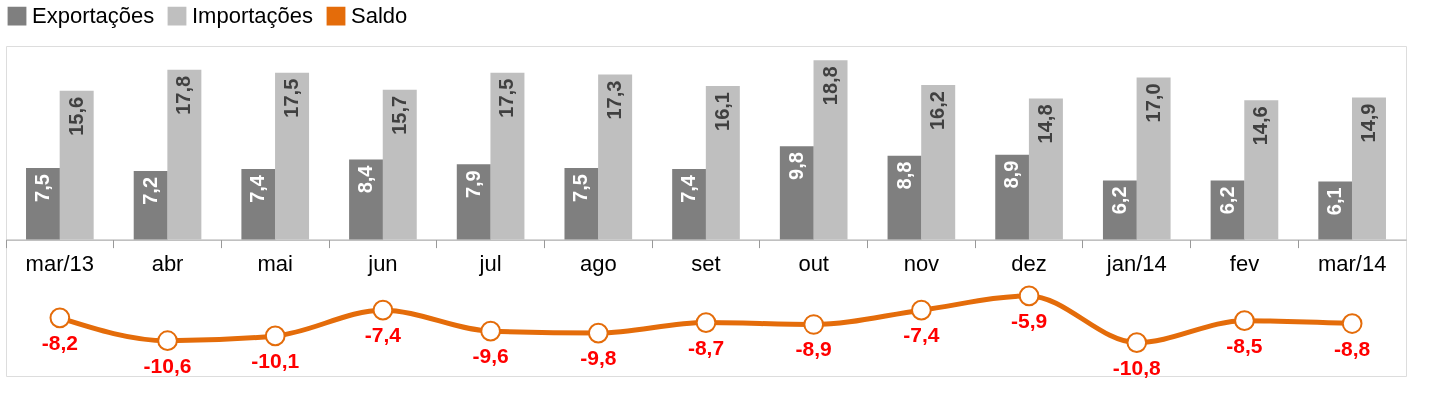  Describe the element at coordinates (1136, 264) in the screenshot. I see `x-tick-label: jan/14` at that location.